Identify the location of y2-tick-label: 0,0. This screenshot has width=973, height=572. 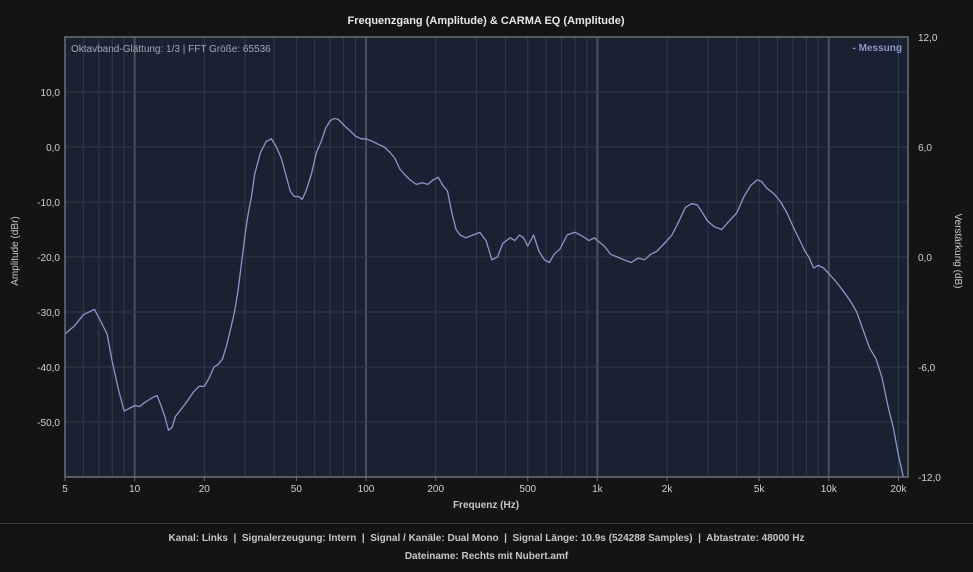
(925, 258).